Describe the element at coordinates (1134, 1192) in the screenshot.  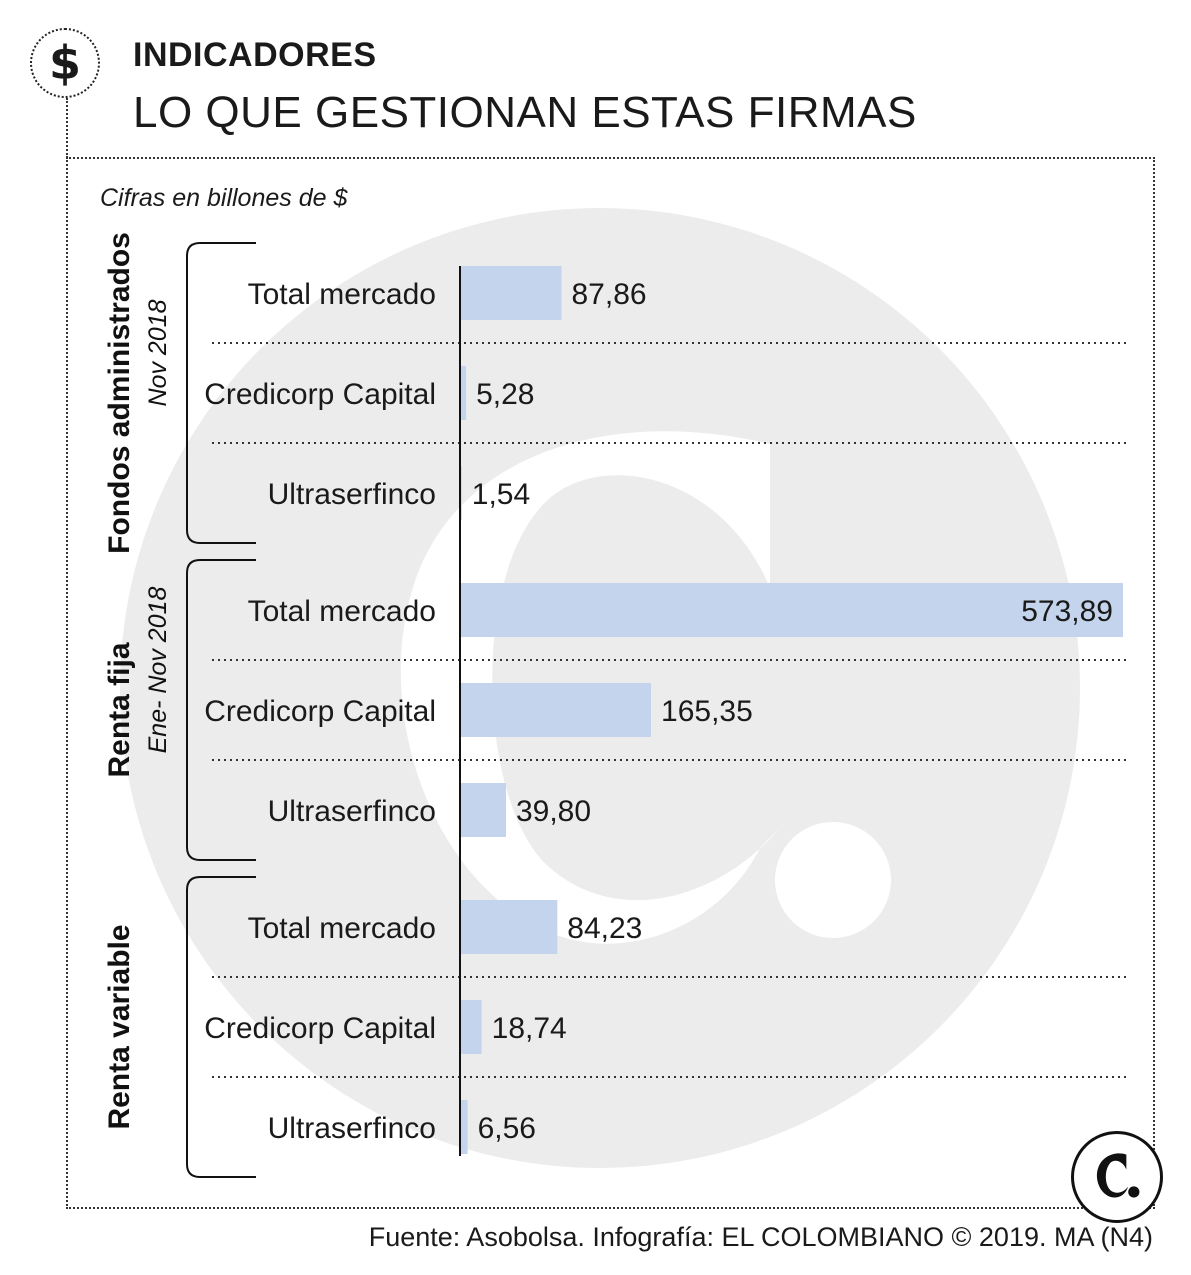
I see `logo-dot` at that location.